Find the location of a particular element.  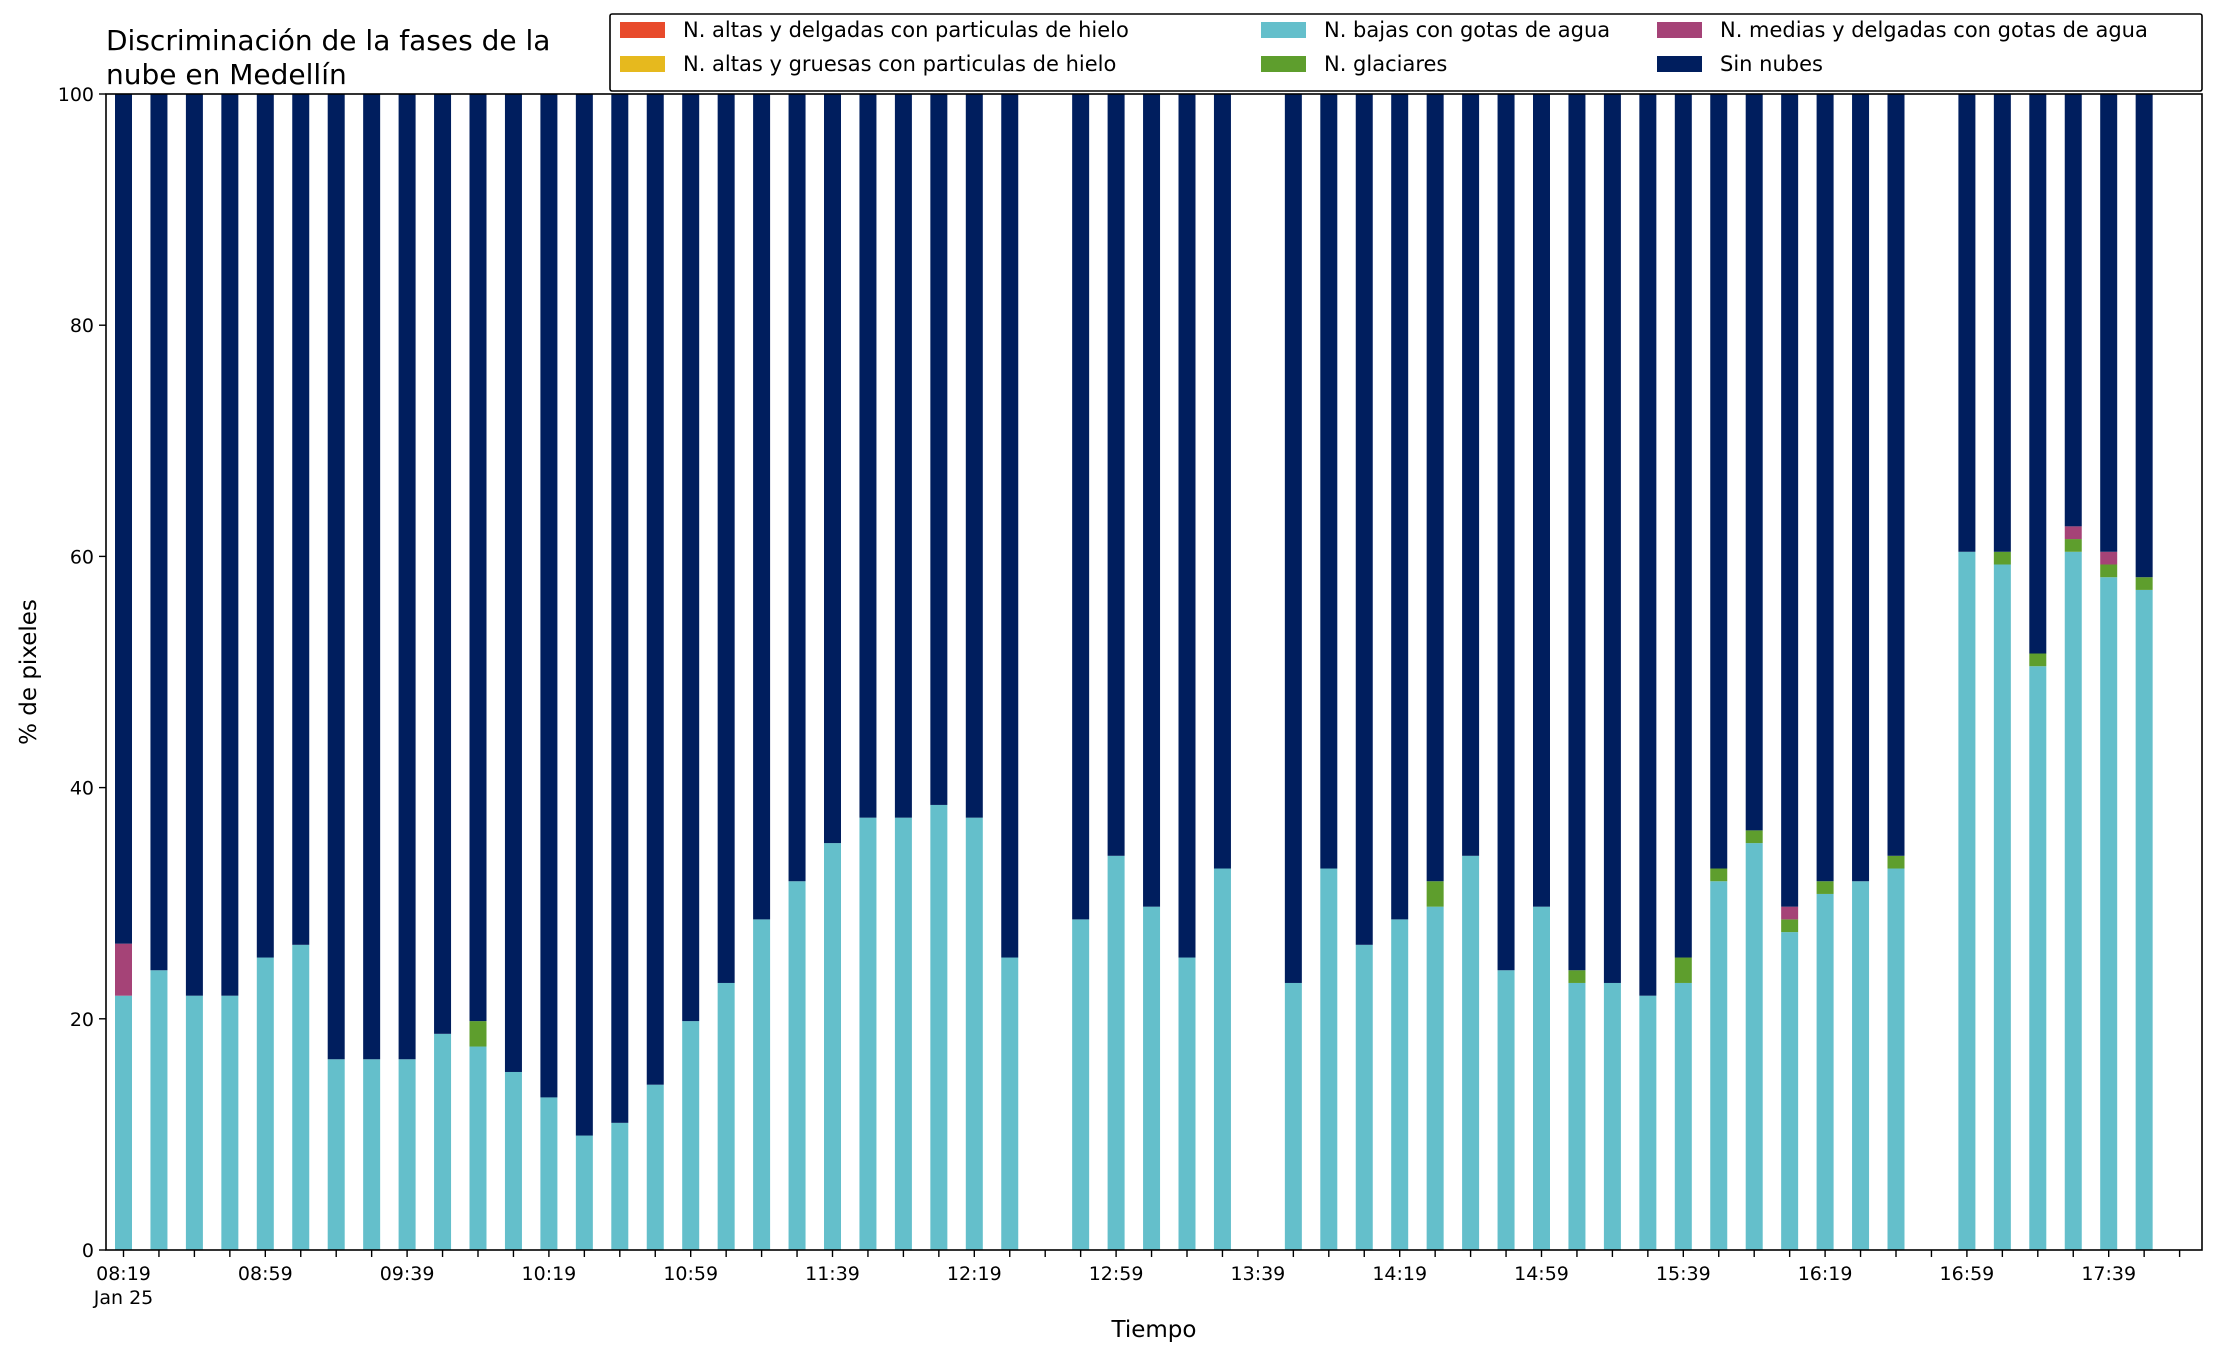

x-tick-label: 08:59 is located at coordinates (265, 1274).